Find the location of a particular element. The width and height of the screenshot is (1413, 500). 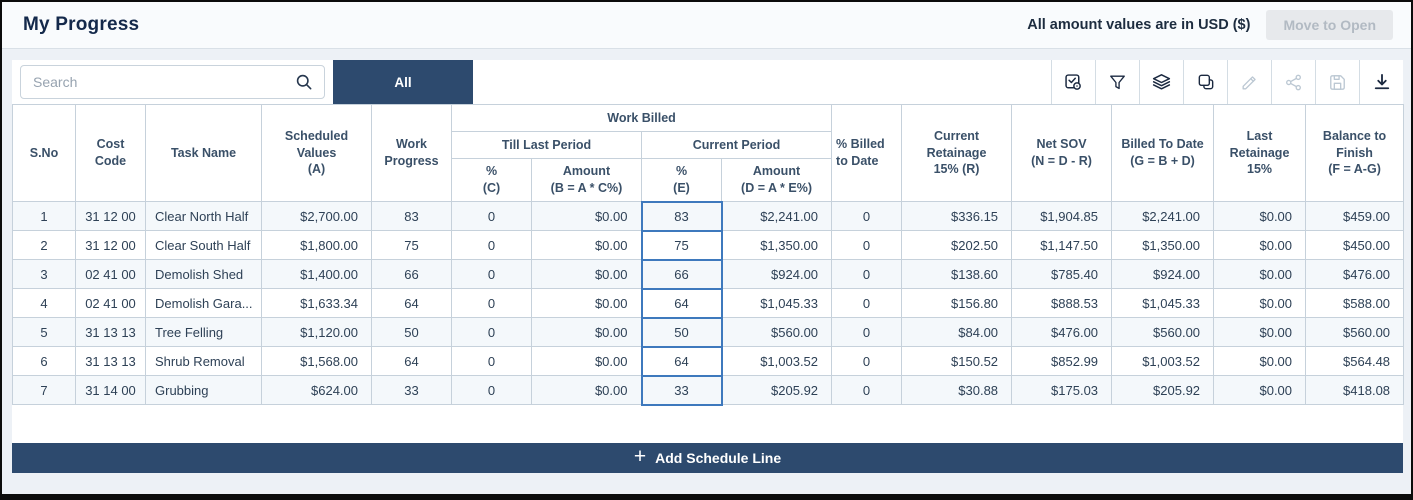

search-input is located at coordinates (163, 82).